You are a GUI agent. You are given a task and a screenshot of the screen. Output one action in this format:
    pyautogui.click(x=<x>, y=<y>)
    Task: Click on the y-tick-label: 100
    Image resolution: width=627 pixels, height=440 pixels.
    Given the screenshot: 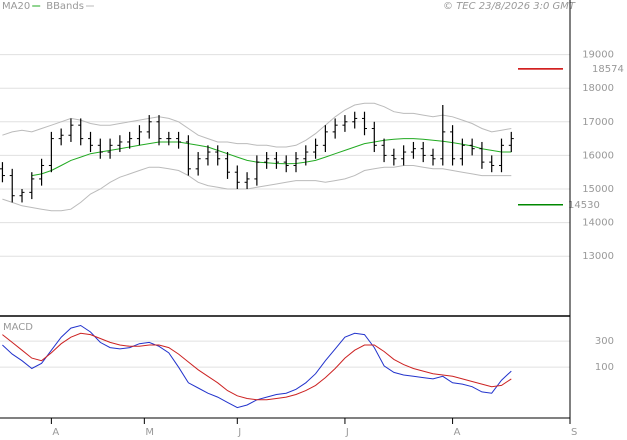 What is the action you would take?
    pyautogui.click(x=604, y=367)
    